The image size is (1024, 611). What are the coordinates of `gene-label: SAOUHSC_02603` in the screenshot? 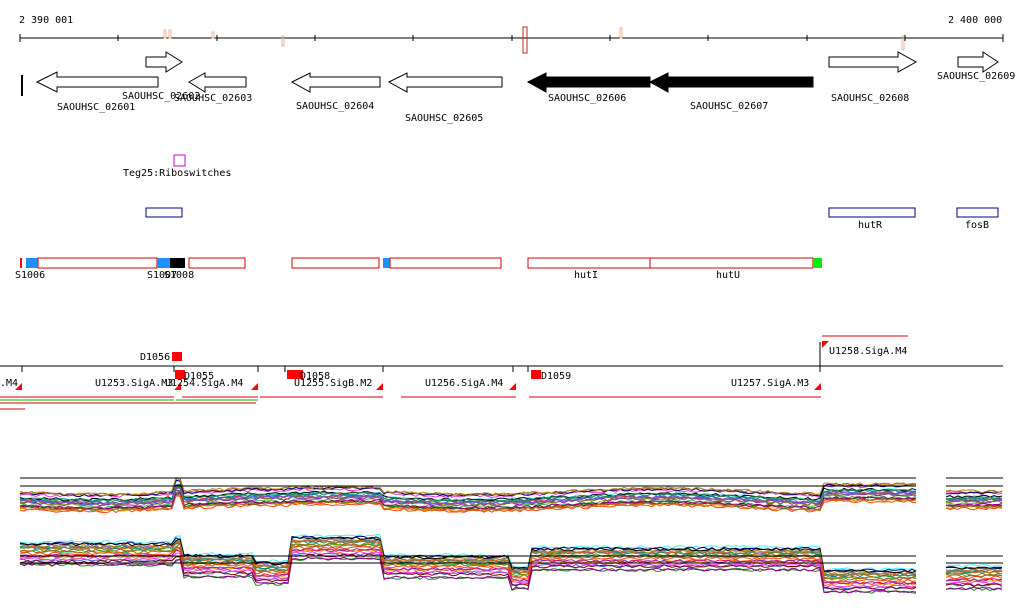 It's located at (213, 98).